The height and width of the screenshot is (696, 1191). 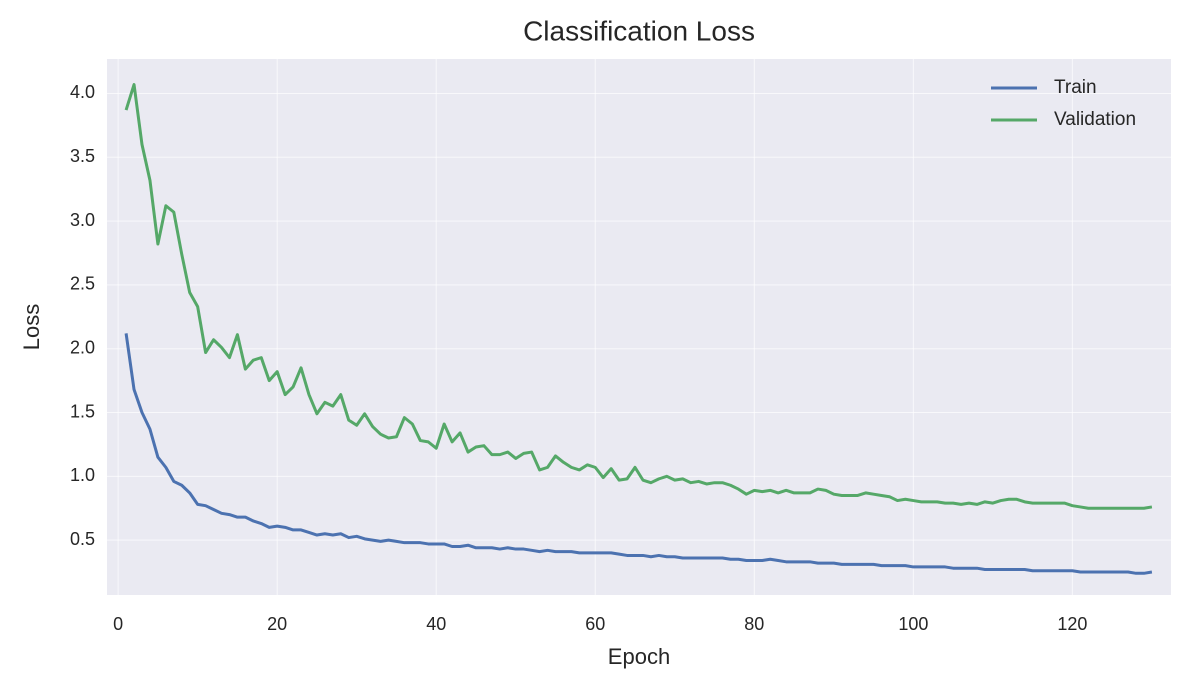 I want to click on x-tick-label: 60, so click(x=595, y=624).